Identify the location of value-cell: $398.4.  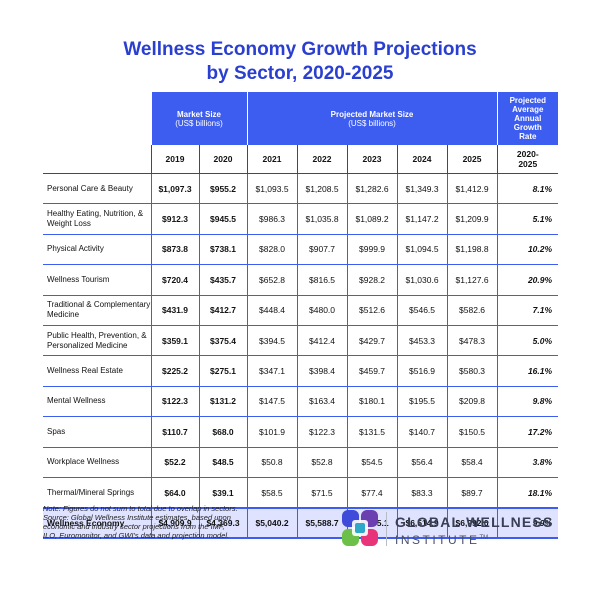
(322, 371).